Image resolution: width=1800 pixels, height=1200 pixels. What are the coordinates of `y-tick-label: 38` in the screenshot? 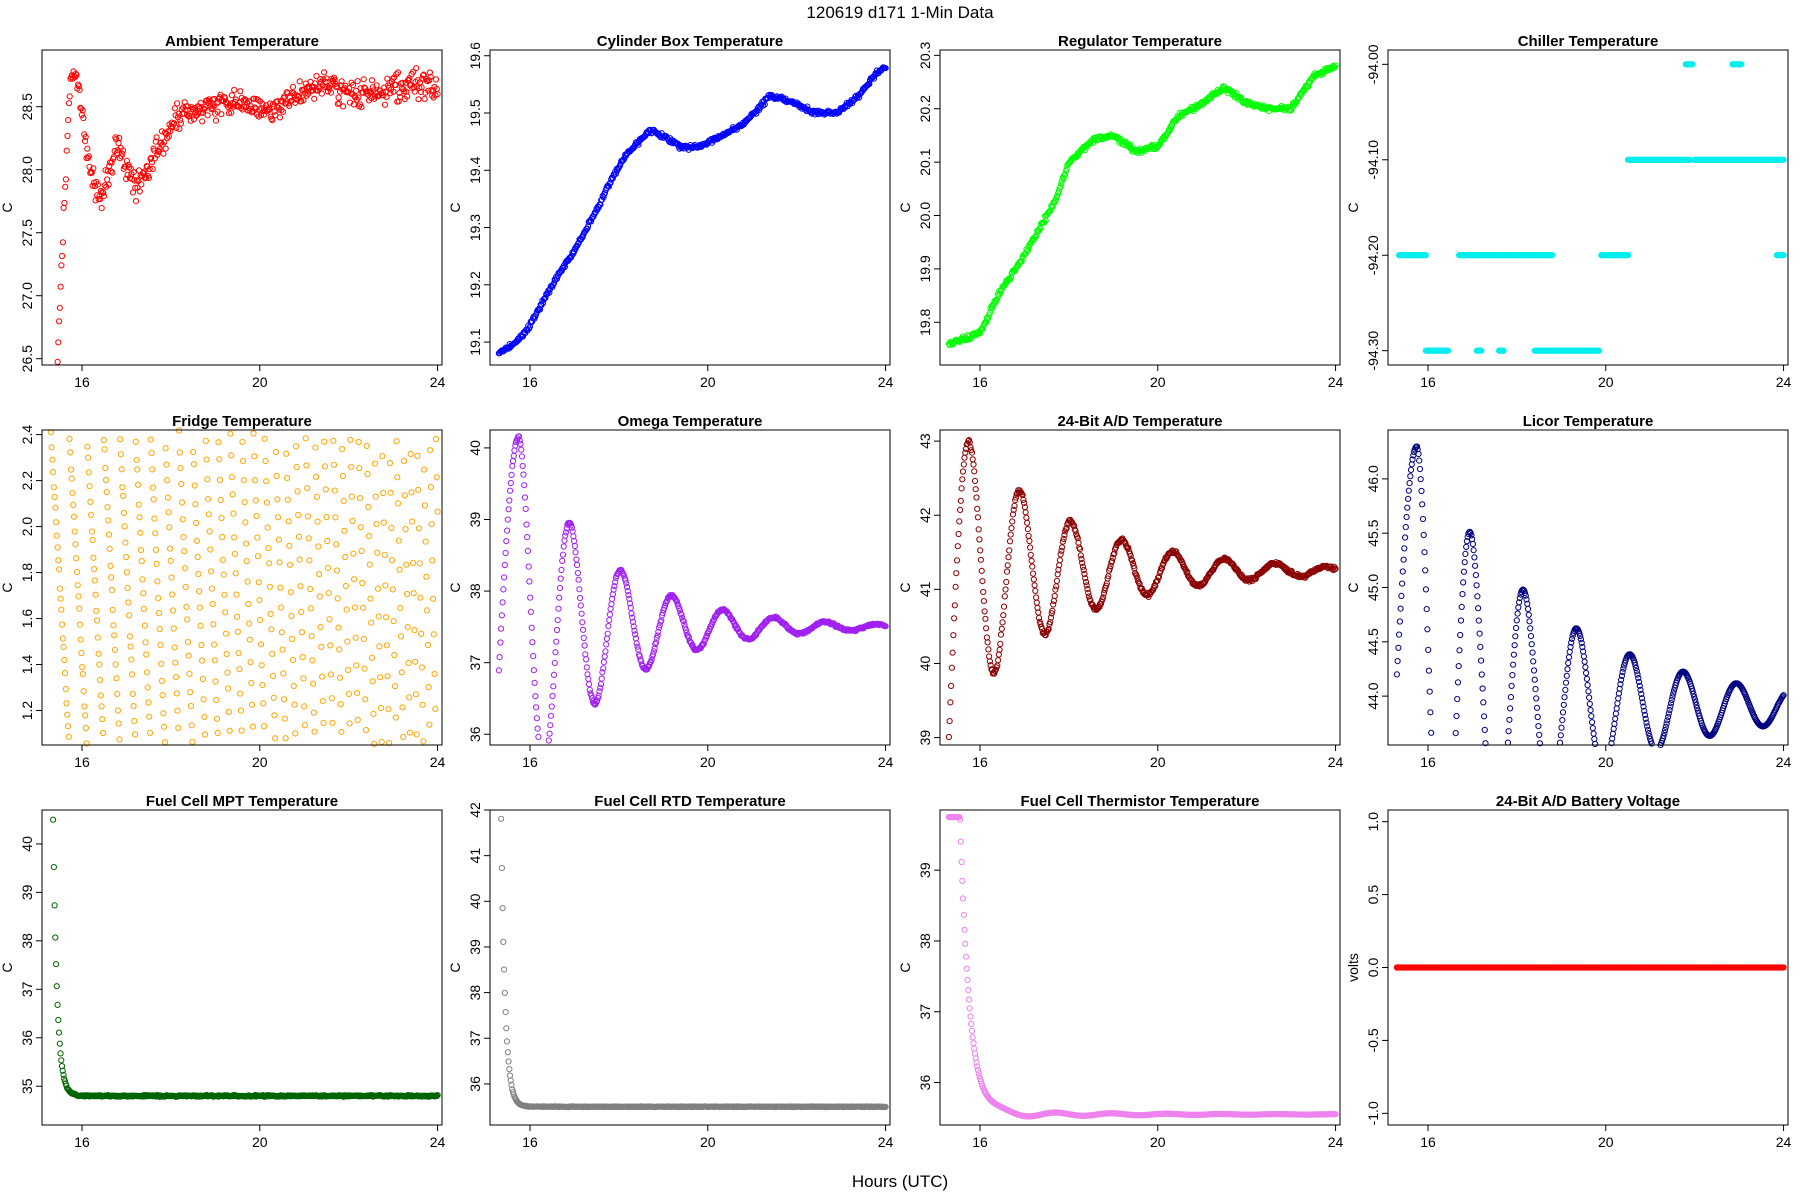 It's located at (27, 941).